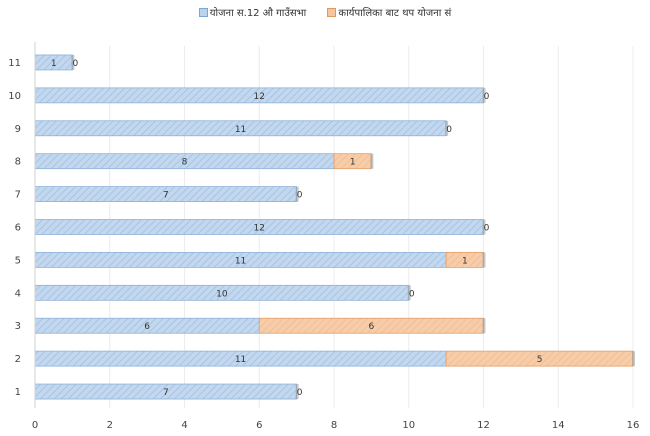 This screenshot has height=436, width=650. Describe the element at coordinates (184, 425) in the screenshot. I see `x-tick-label: 4` at that location.